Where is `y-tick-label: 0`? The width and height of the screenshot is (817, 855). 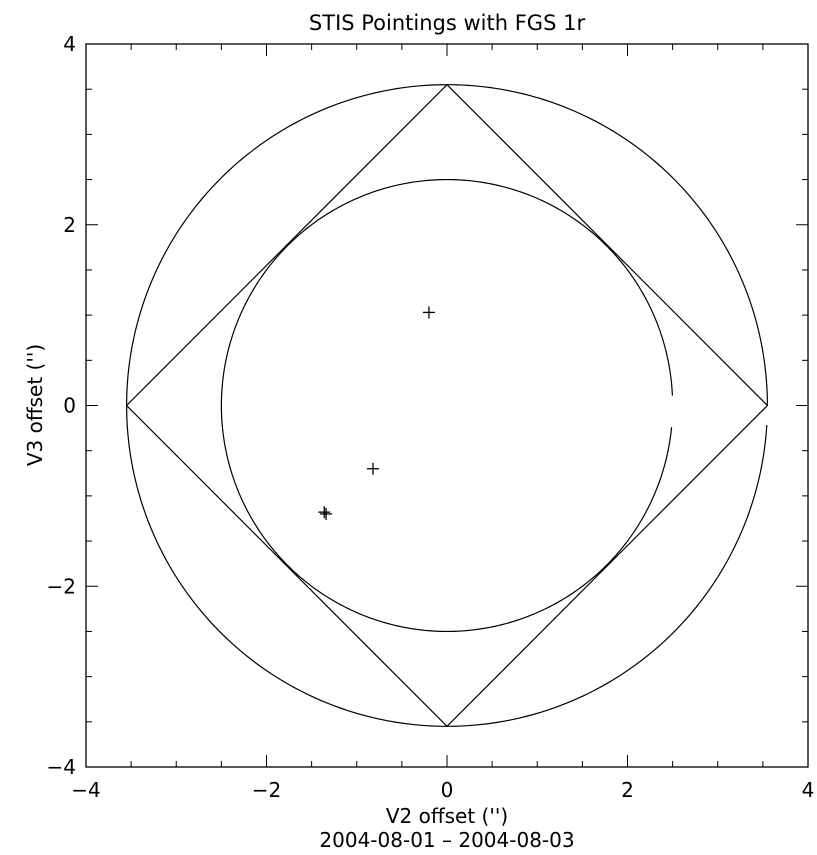
y-tick-label: 0 is located at coordinates (69, 406).